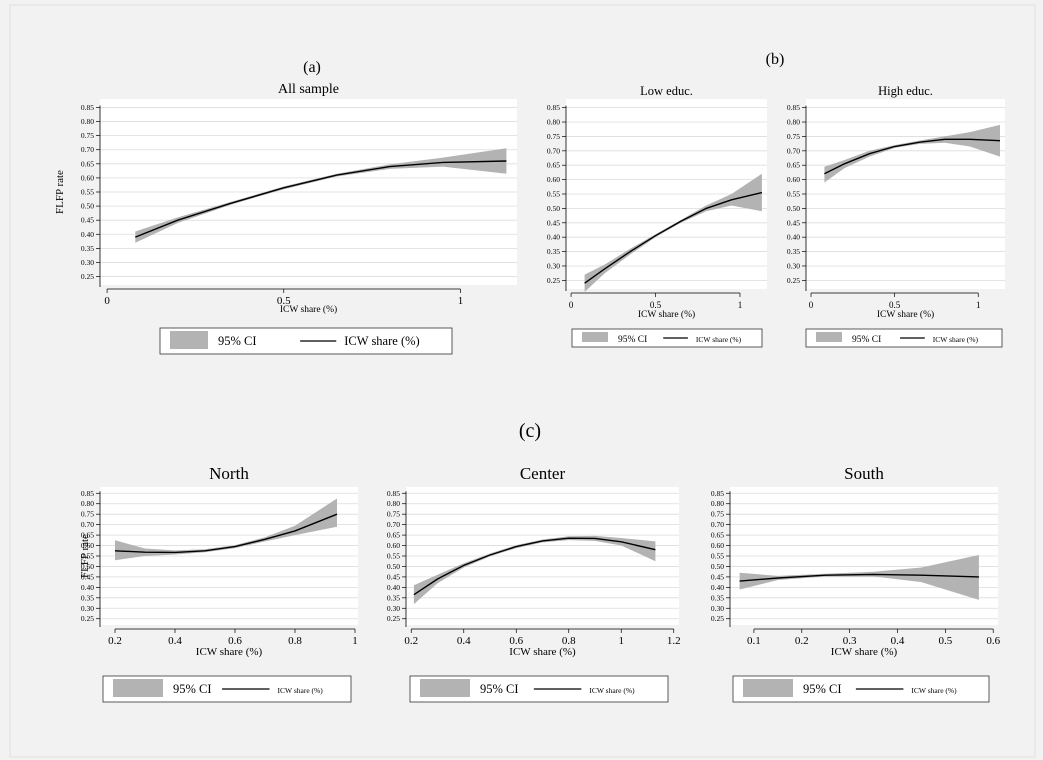 The height and width of the screenshot is (760, 1043). What do you see at coordinates (308, 89) in the screenshot?
I see `chart-title: All sample` at bounding box center [308, 89].